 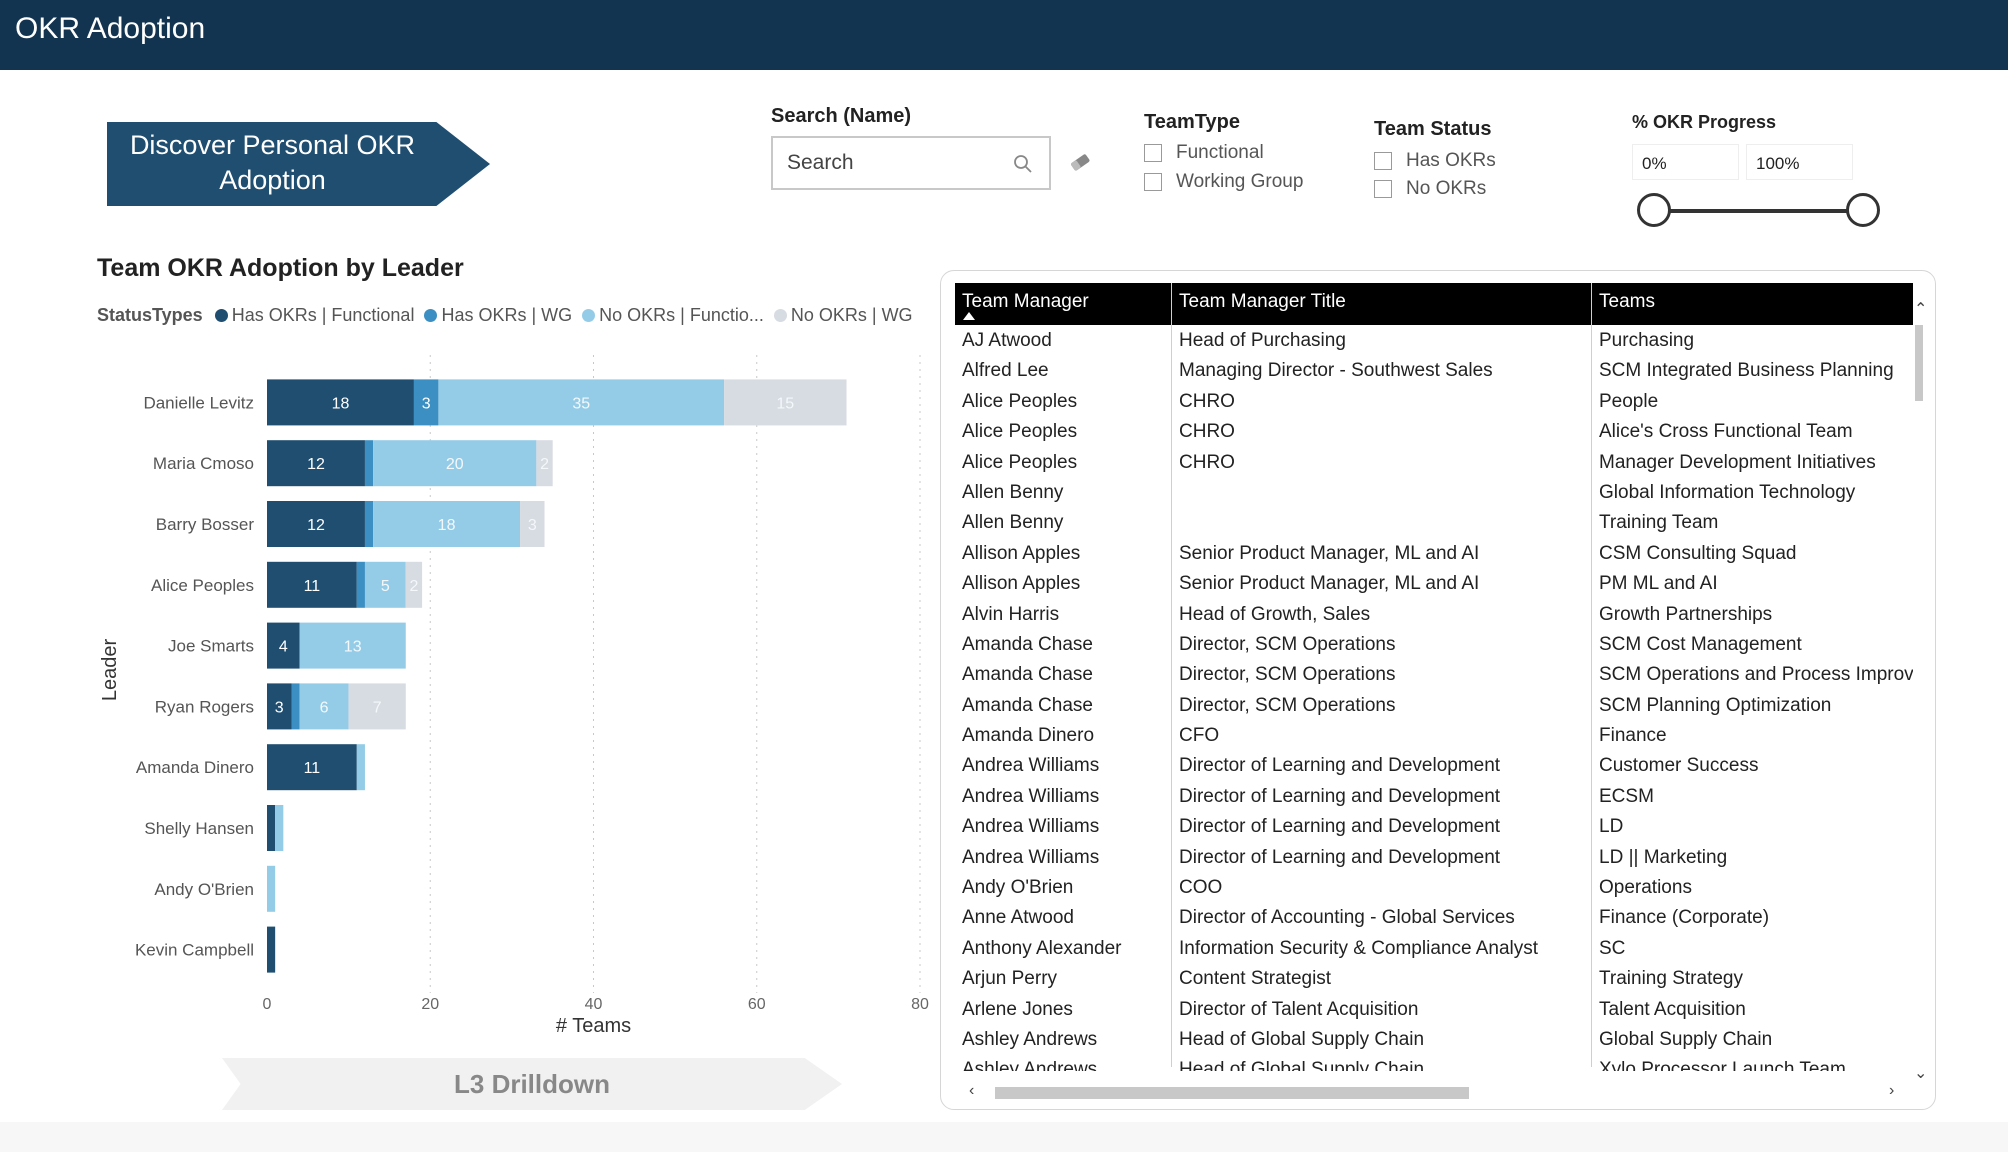 I want to click on scroll-down-icon: ⌄, so click(x=1921, y=1073).